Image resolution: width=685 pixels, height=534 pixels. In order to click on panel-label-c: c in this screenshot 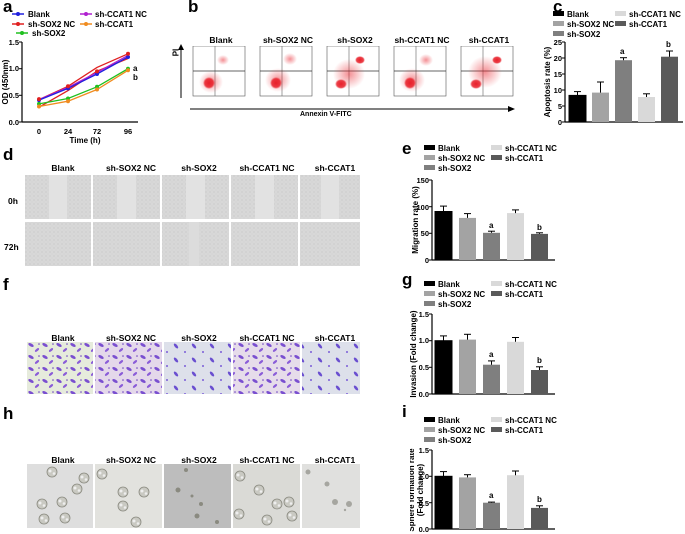, I will do `click(558, 8)`.